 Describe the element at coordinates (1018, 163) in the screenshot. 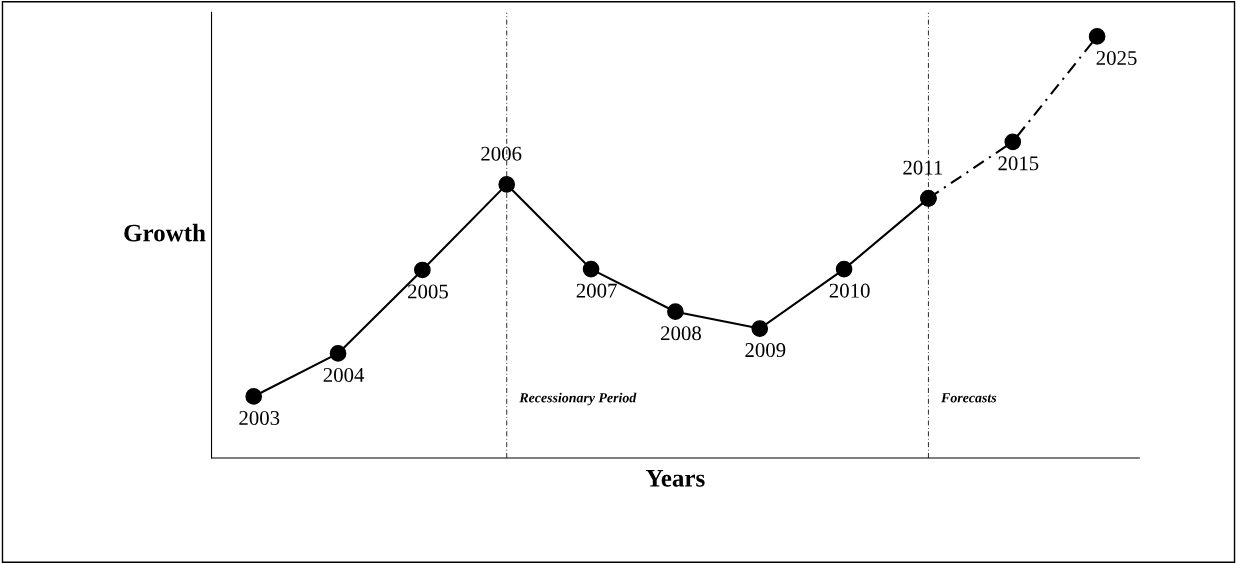

I see `x-tick-label: 2015` at that location.